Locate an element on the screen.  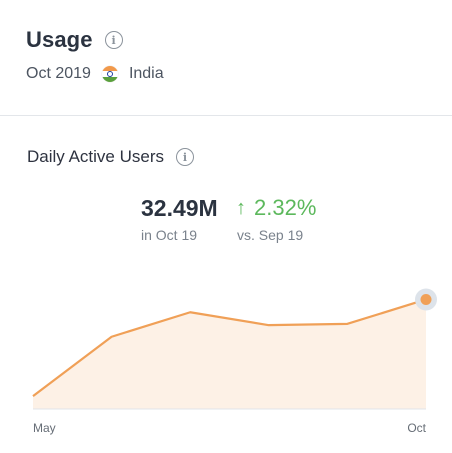
period-label: Oct 2019 is located at coordinates (58, 73).